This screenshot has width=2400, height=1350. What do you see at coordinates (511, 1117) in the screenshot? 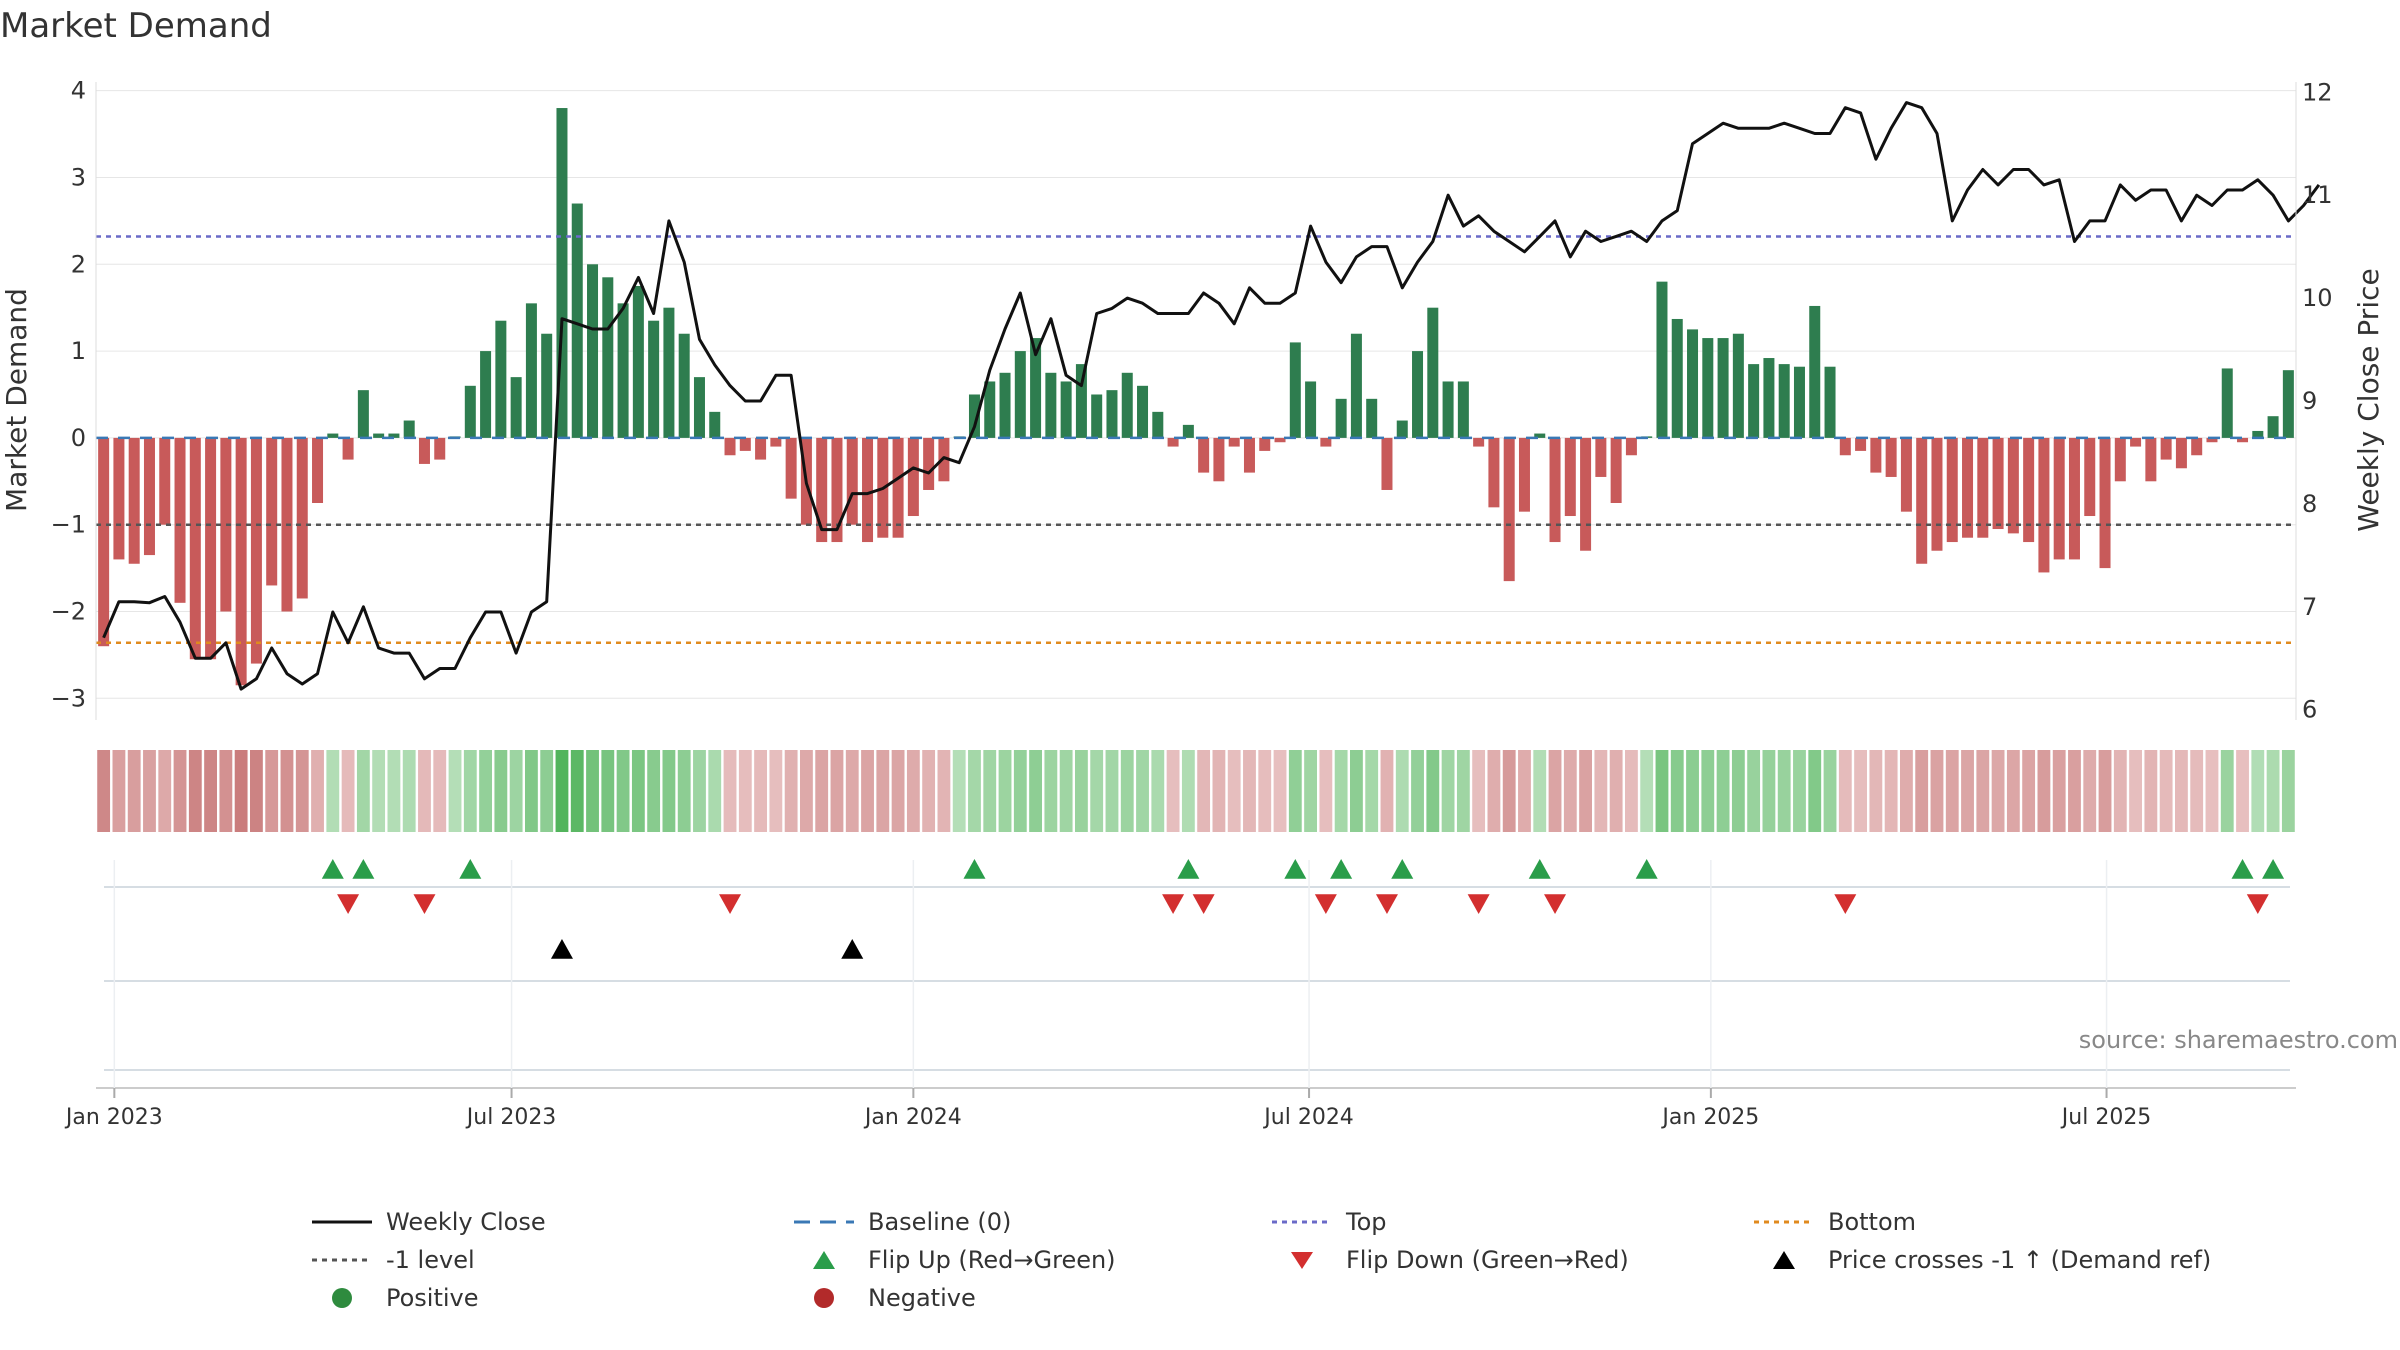
I see `x-tick-label: Jul 2023` at bounding box center [511, 1117].